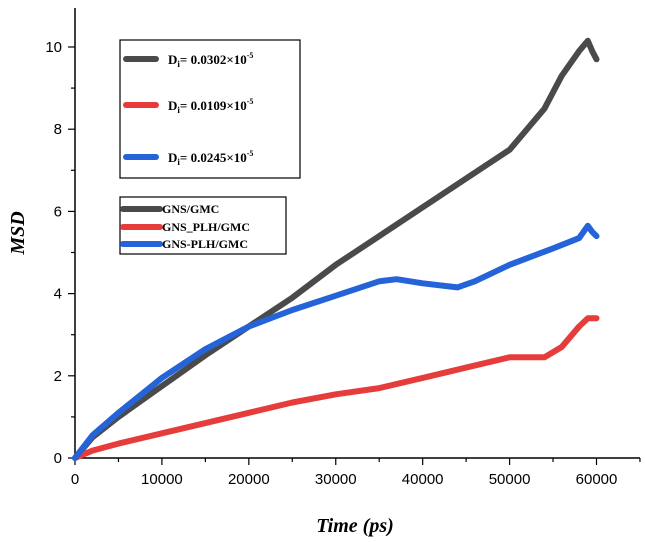 The width and height of the screenshot is (645, 542). I want to click on di-annotation: Di= 0.0109×10-5, so click(210, 106).